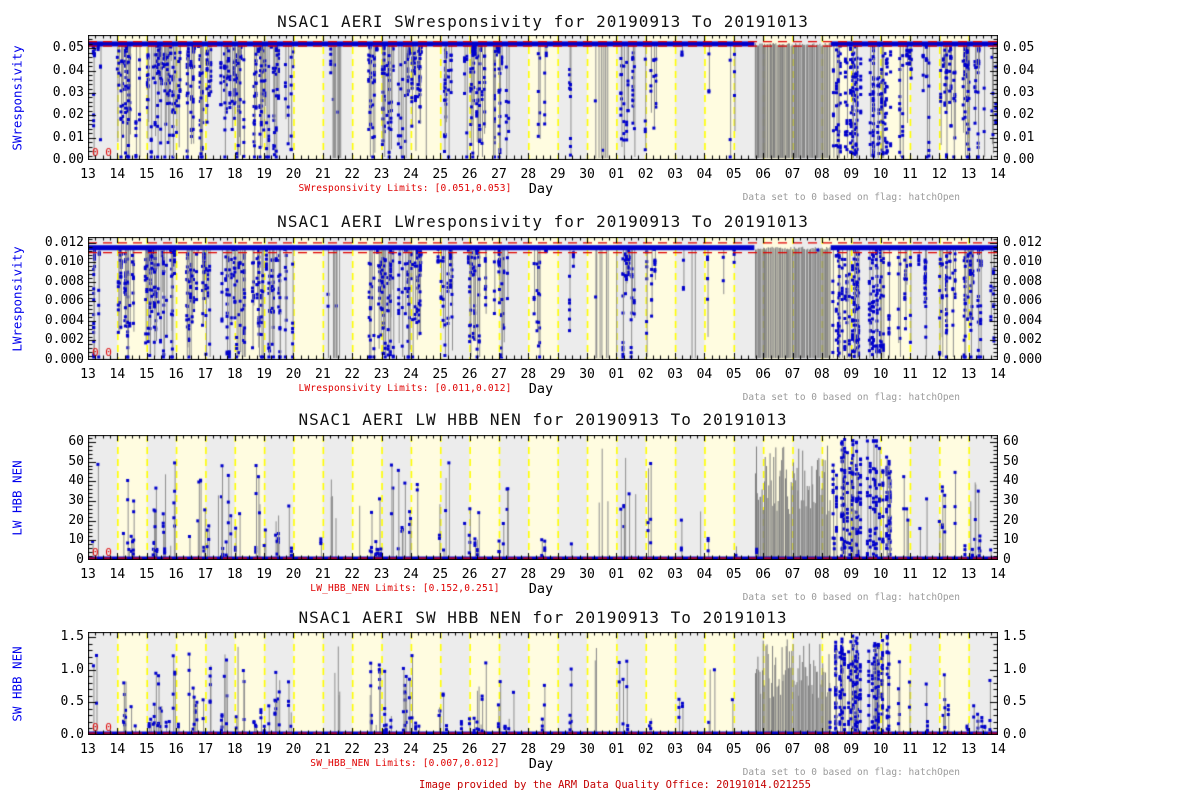 This screenshot has height=800, width=1200. I want to click on y-tick-label-right: 1.5, so click(1015, 637).